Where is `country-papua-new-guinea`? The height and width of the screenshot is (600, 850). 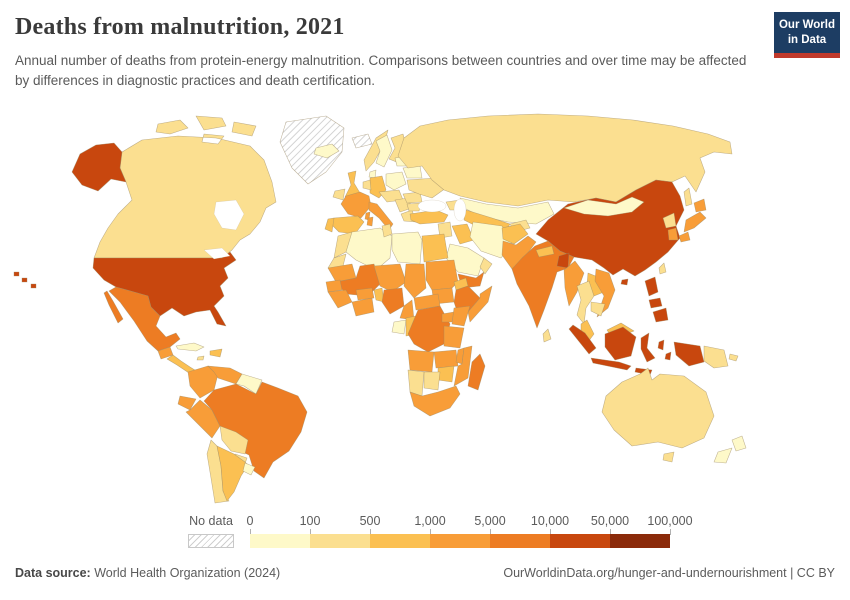
country-papua-new-guinea is located at coordinates (721, 357).